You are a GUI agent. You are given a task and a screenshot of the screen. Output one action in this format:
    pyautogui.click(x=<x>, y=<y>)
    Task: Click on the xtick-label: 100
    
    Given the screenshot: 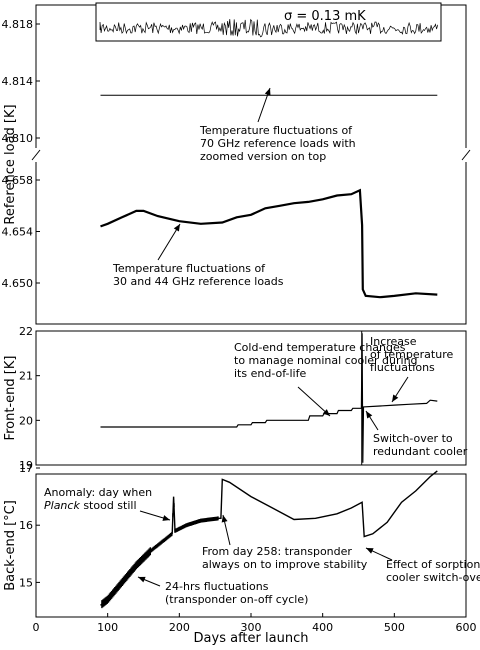 What is the action you would take?
    pyautogui.click(x=107, y=627)
    